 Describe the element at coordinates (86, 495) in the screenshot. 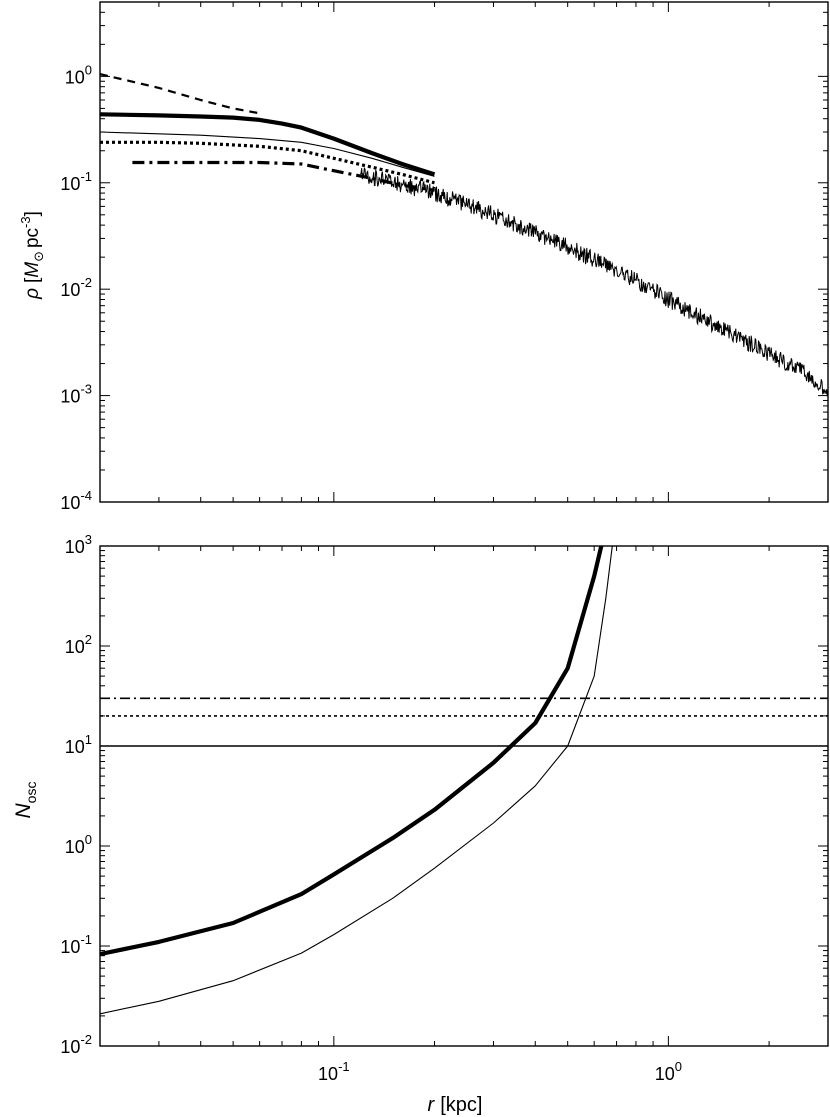

I see `tick-exponent: -4` at that location.